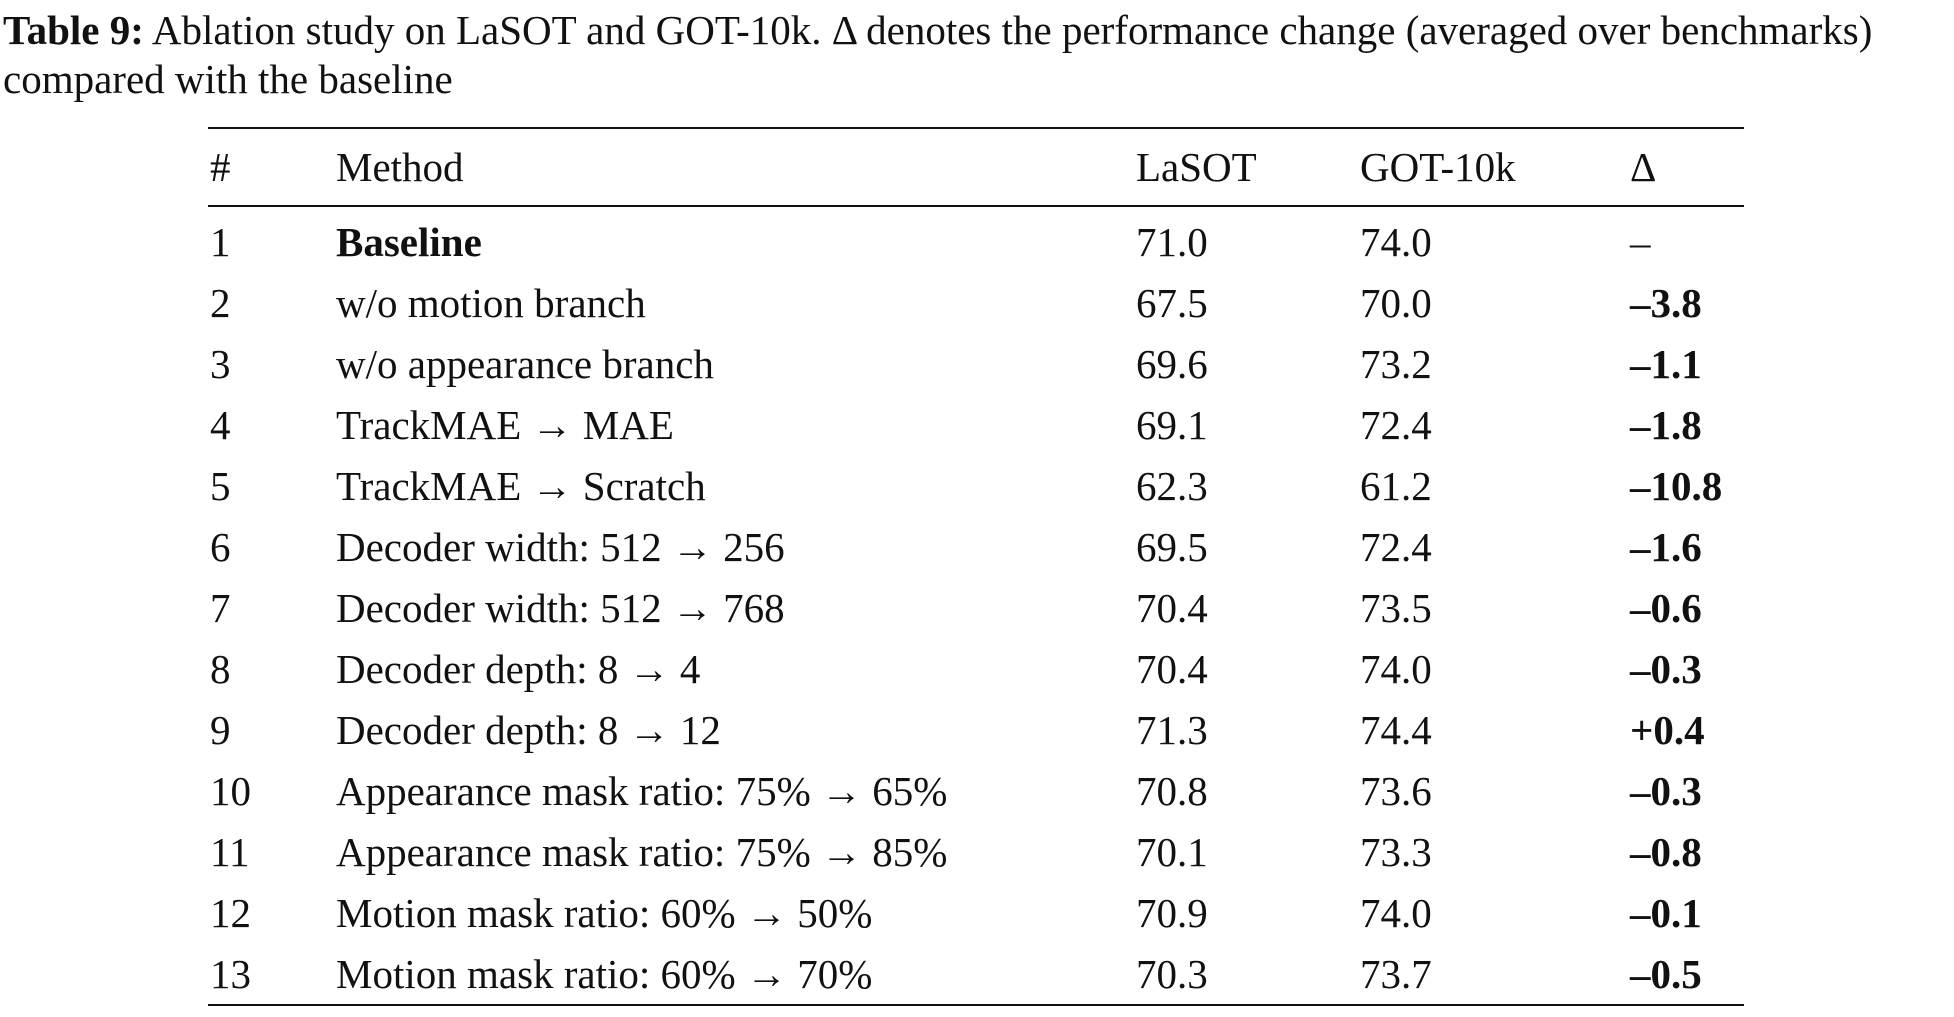 The height and width of the screenshot is (1017, 1954). I want to click on table-header: # Method LaSOT GOT-10k Δ, so click(976, 167).